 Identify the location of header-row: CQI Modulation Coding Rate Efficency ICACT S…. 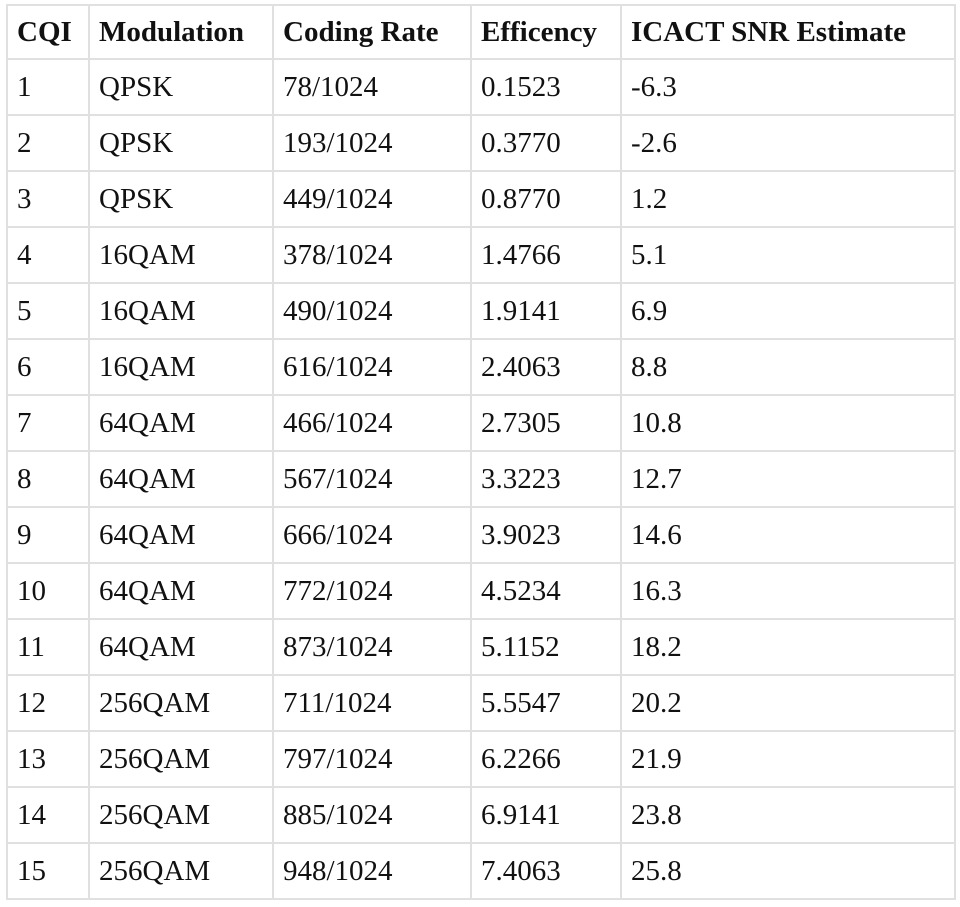
(481, 32).